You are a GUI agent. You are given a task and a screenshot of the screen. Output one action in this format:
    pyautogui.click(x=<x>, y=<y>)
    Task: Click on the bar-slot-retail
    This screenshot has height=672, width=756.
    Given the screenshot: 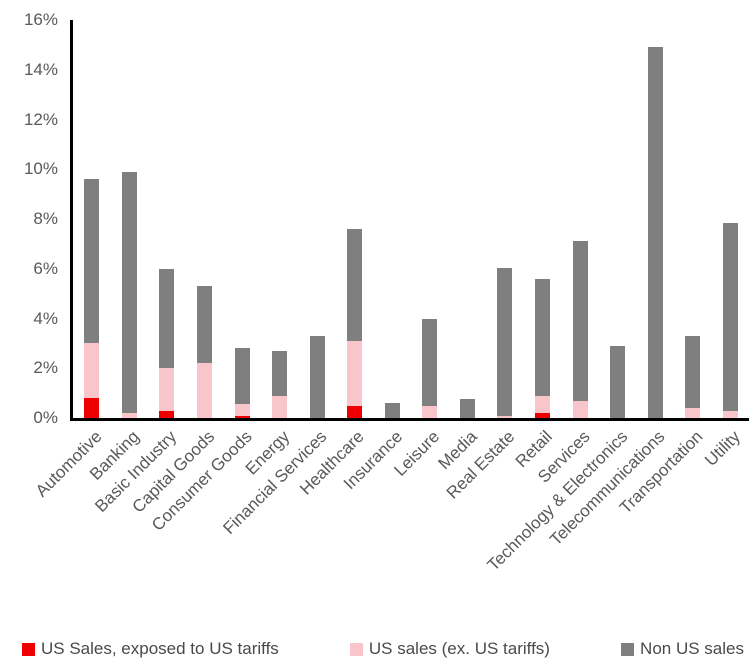 What is the action you would take?
    pyautogui.click(x=543, y=219)
    